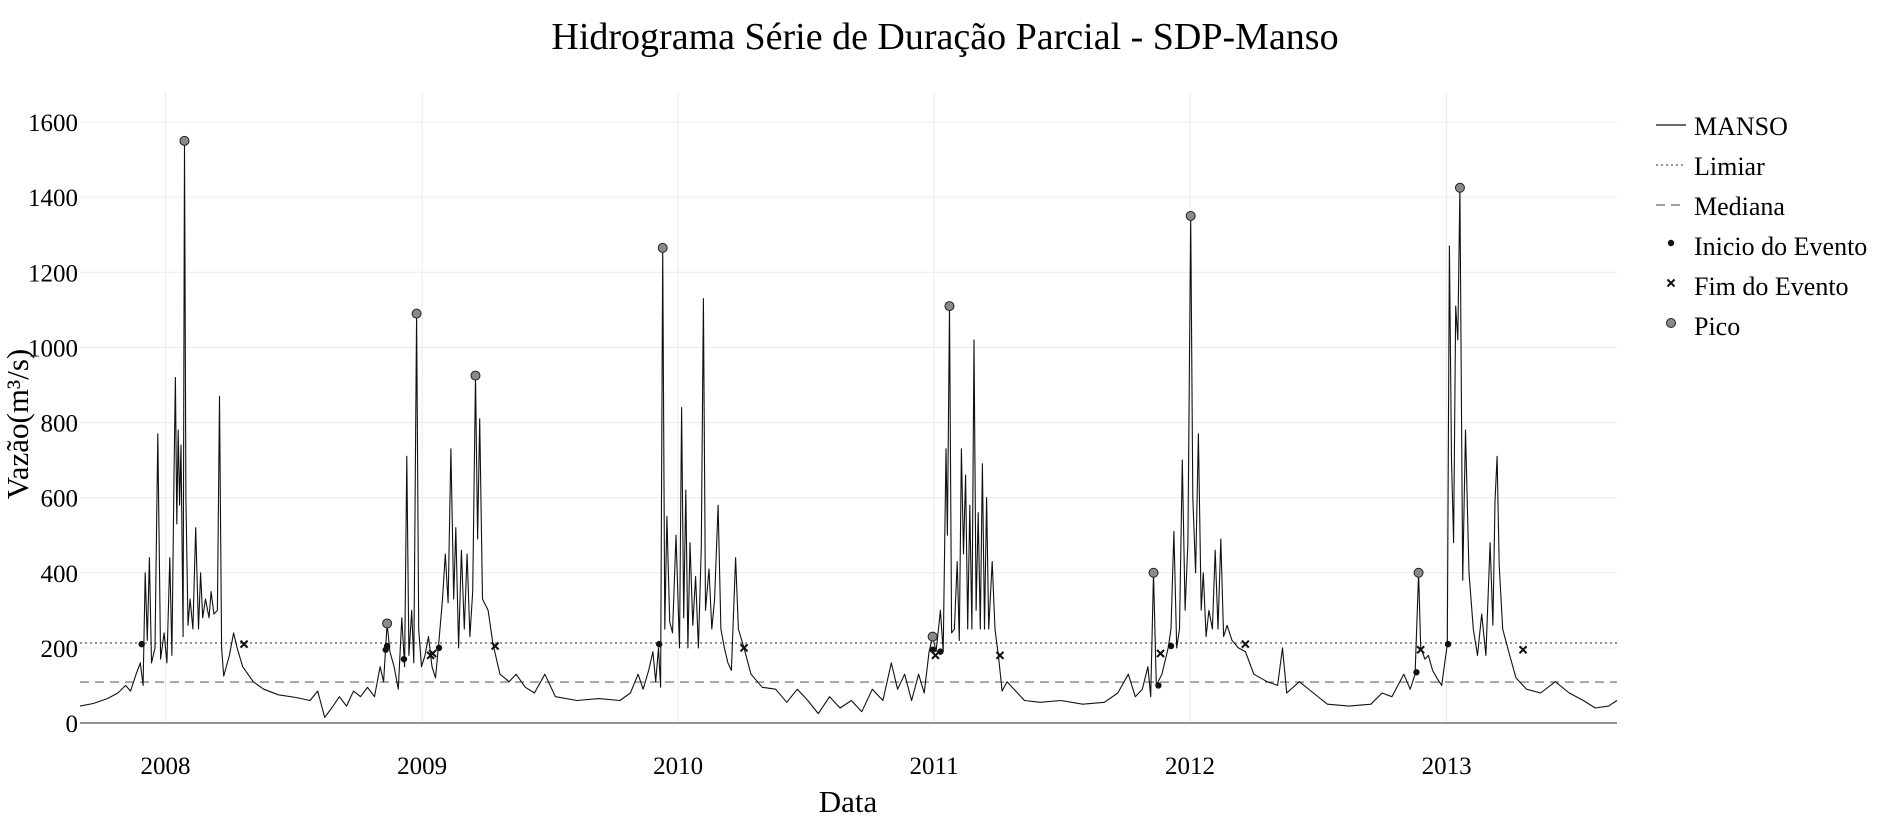  What do you see at coordinates (53, 123) in the screenshot?
I see `y-tick-label: 1600` at bounding box center [53, 123].